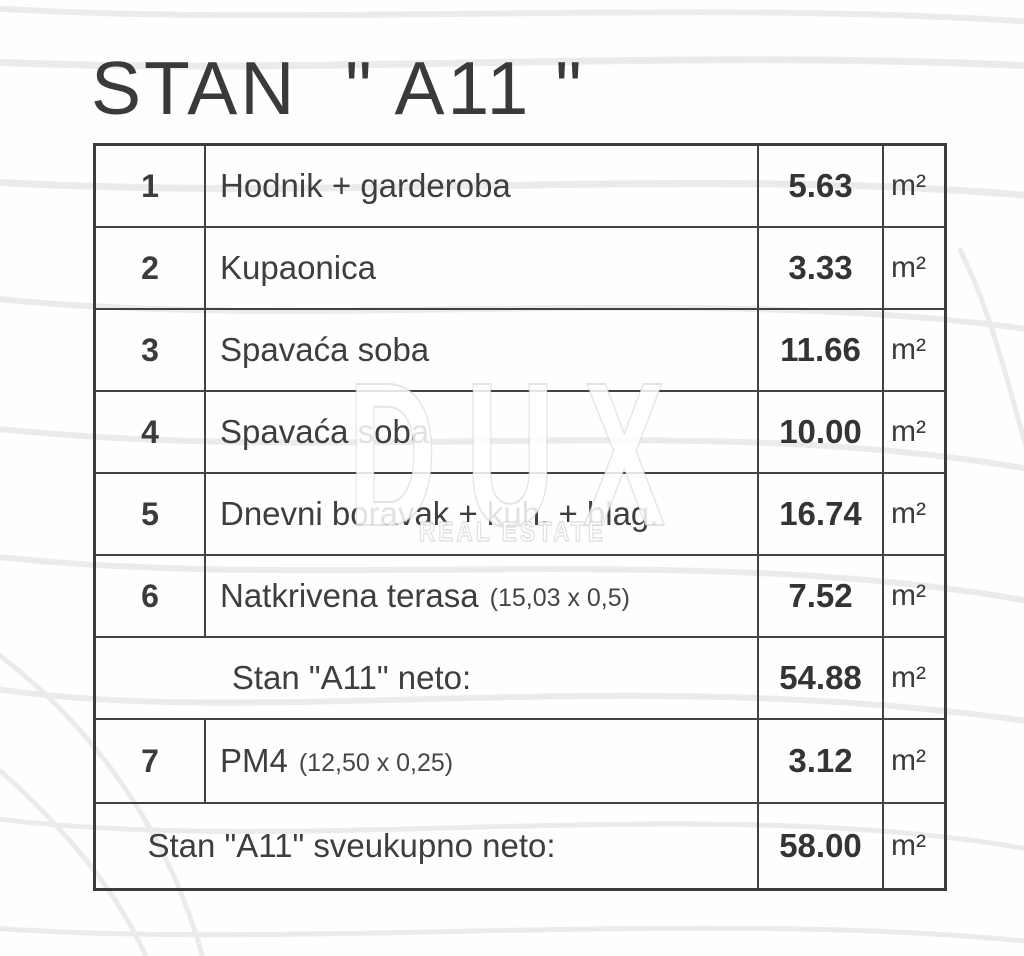 The height and width of the screenshot is (956, 1024). I want to click on room-name: PM4 (12,50 x 0,25), so click(482, 761).